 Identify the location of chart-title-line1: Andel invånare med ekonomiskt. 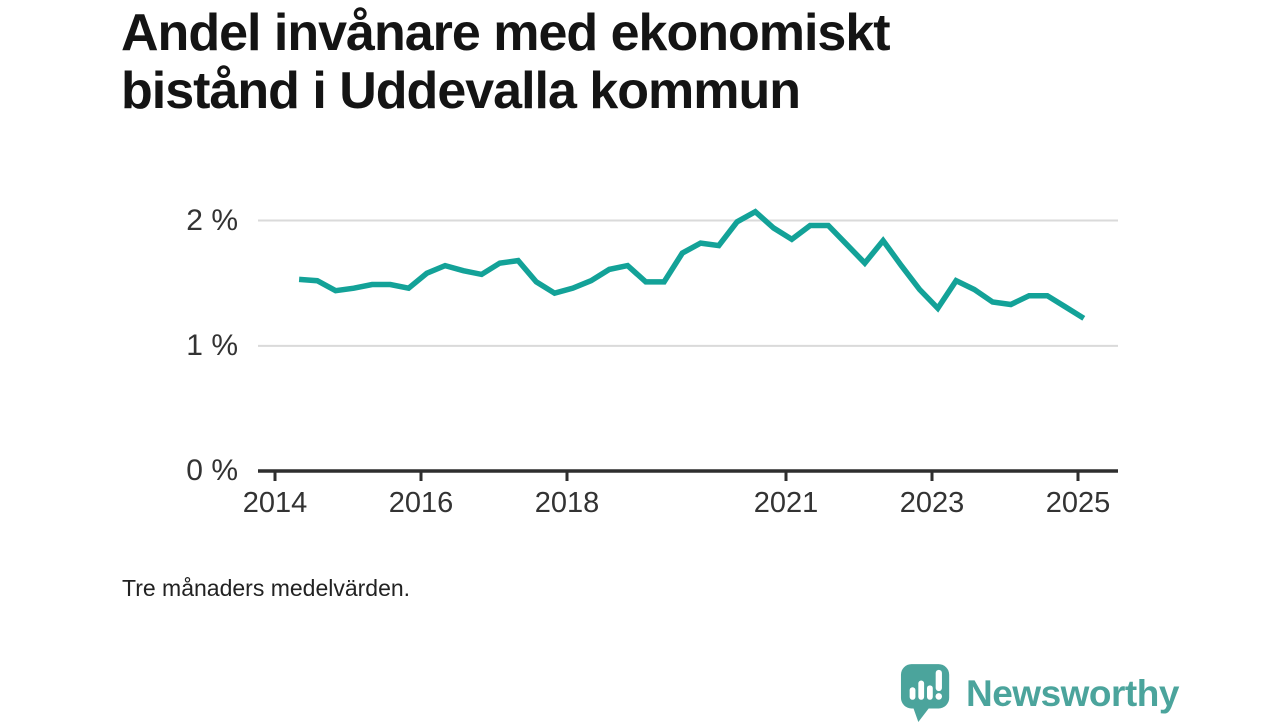
(506, 33).